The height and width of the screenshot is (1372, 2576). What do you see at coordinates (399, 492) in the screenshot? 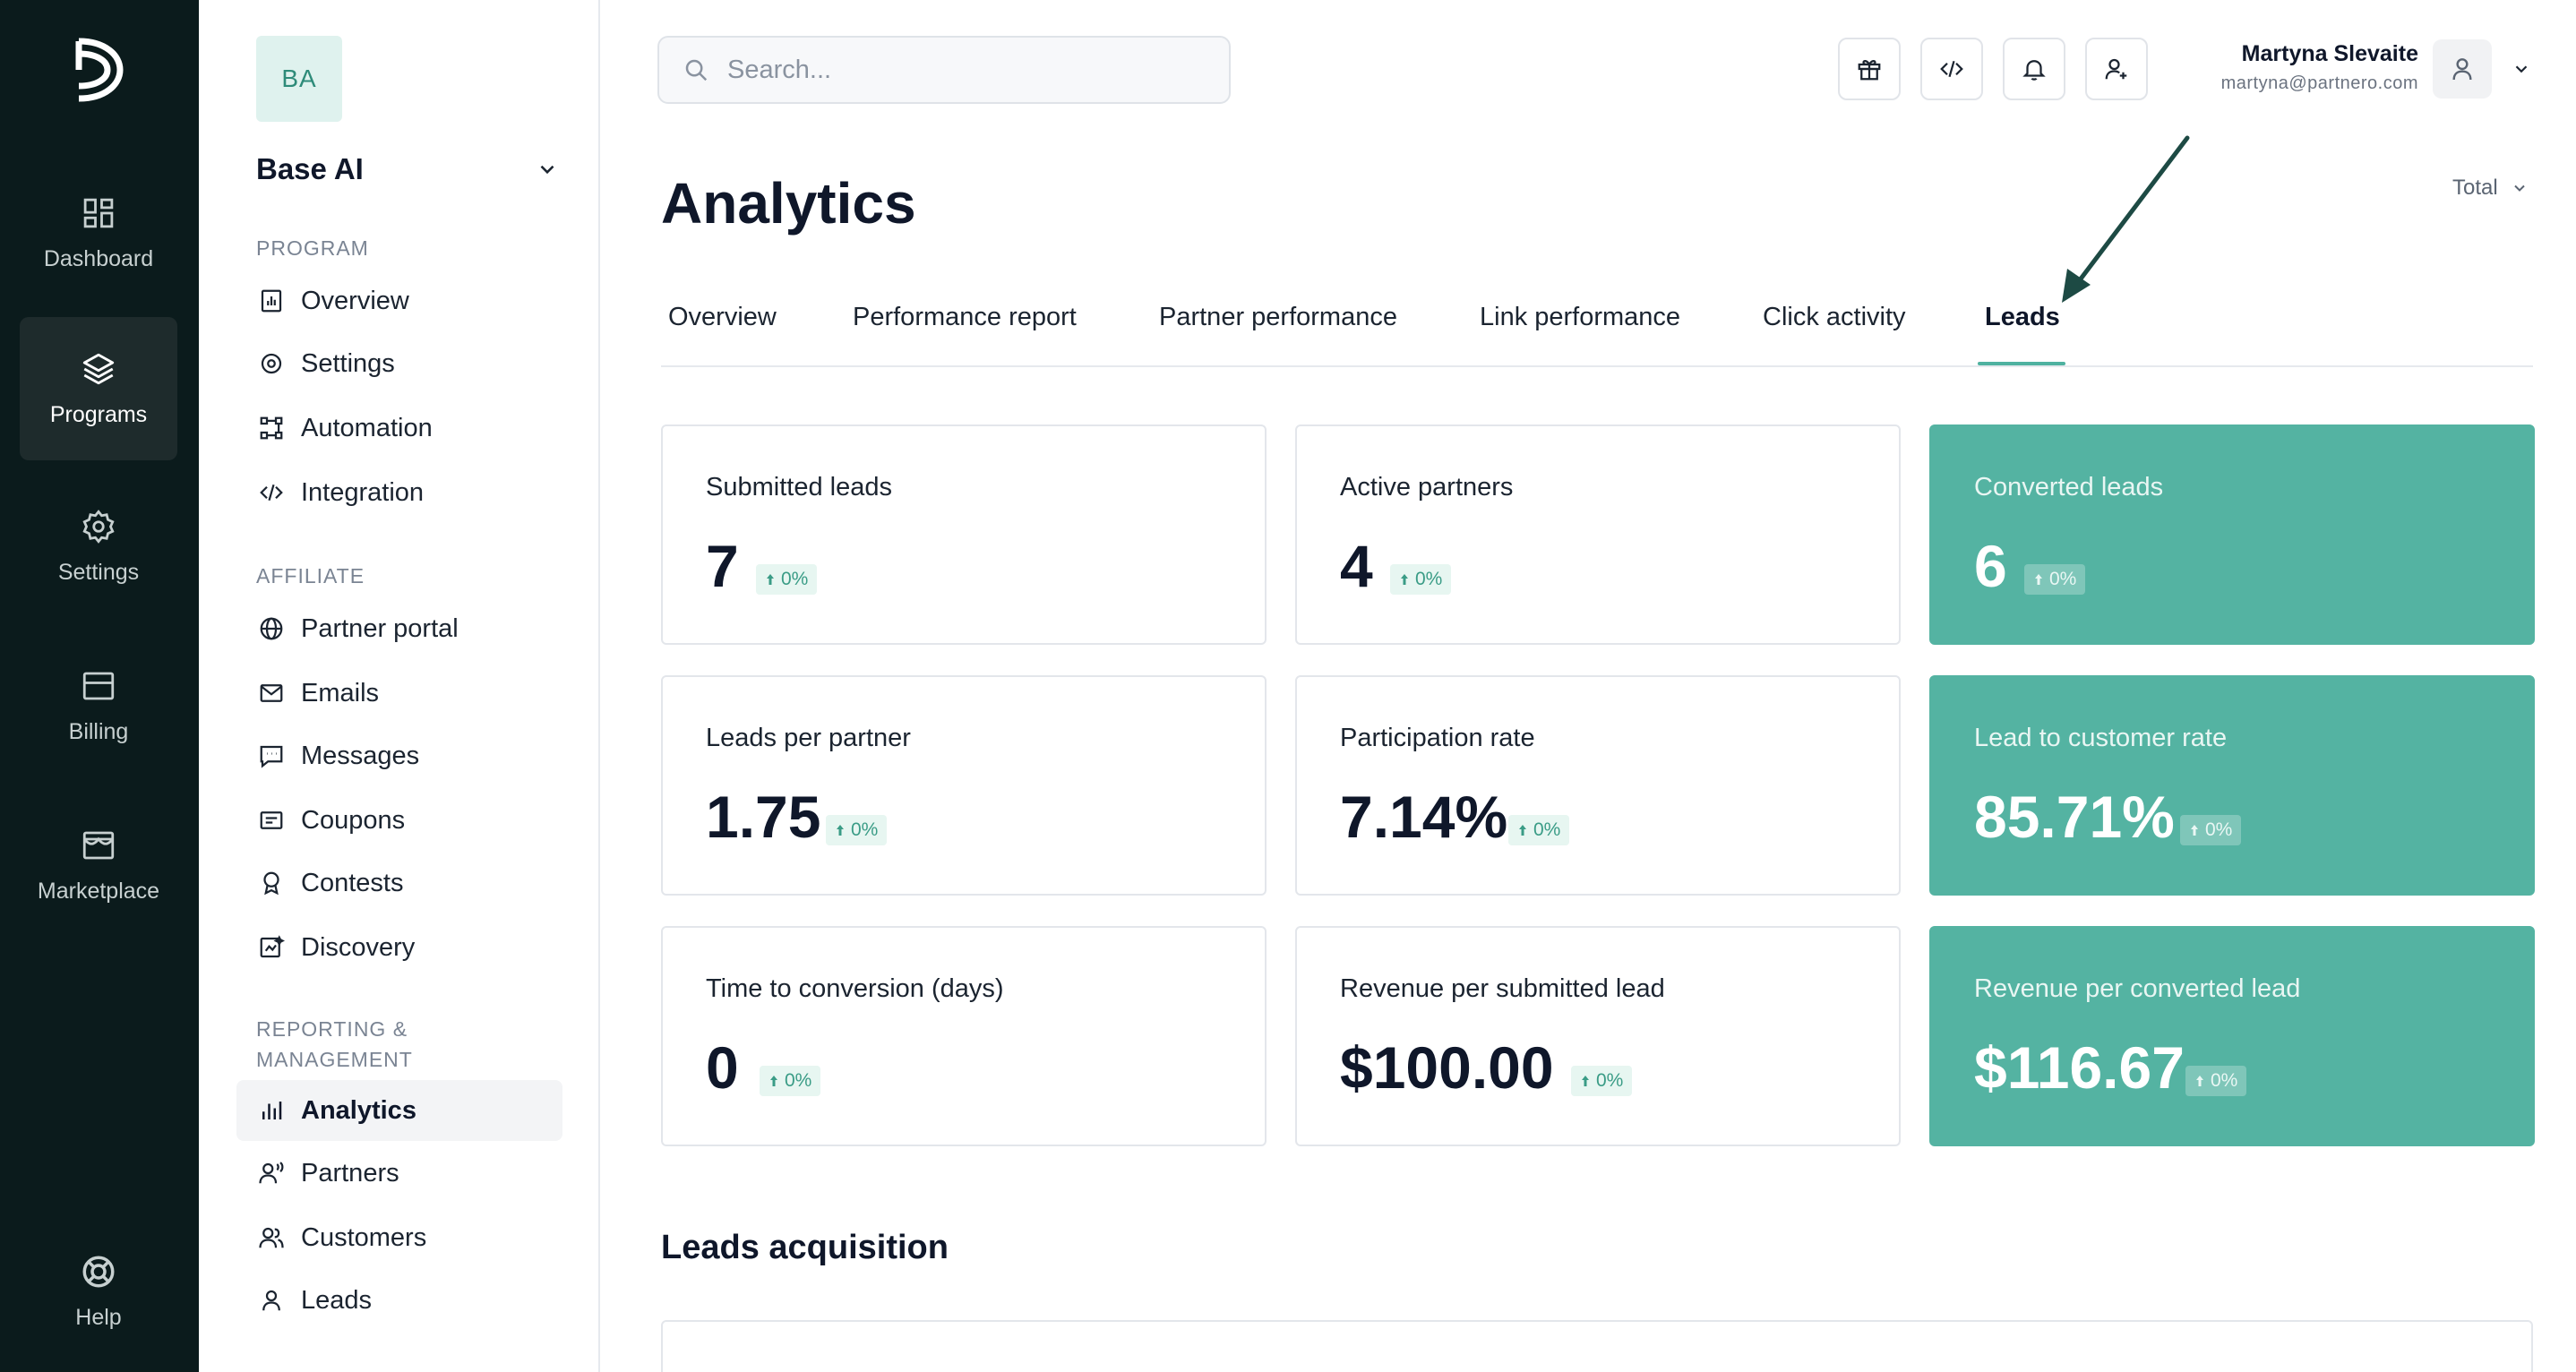
I see `sidebar-item-integration: Integration` at bounding box center [399, 492].